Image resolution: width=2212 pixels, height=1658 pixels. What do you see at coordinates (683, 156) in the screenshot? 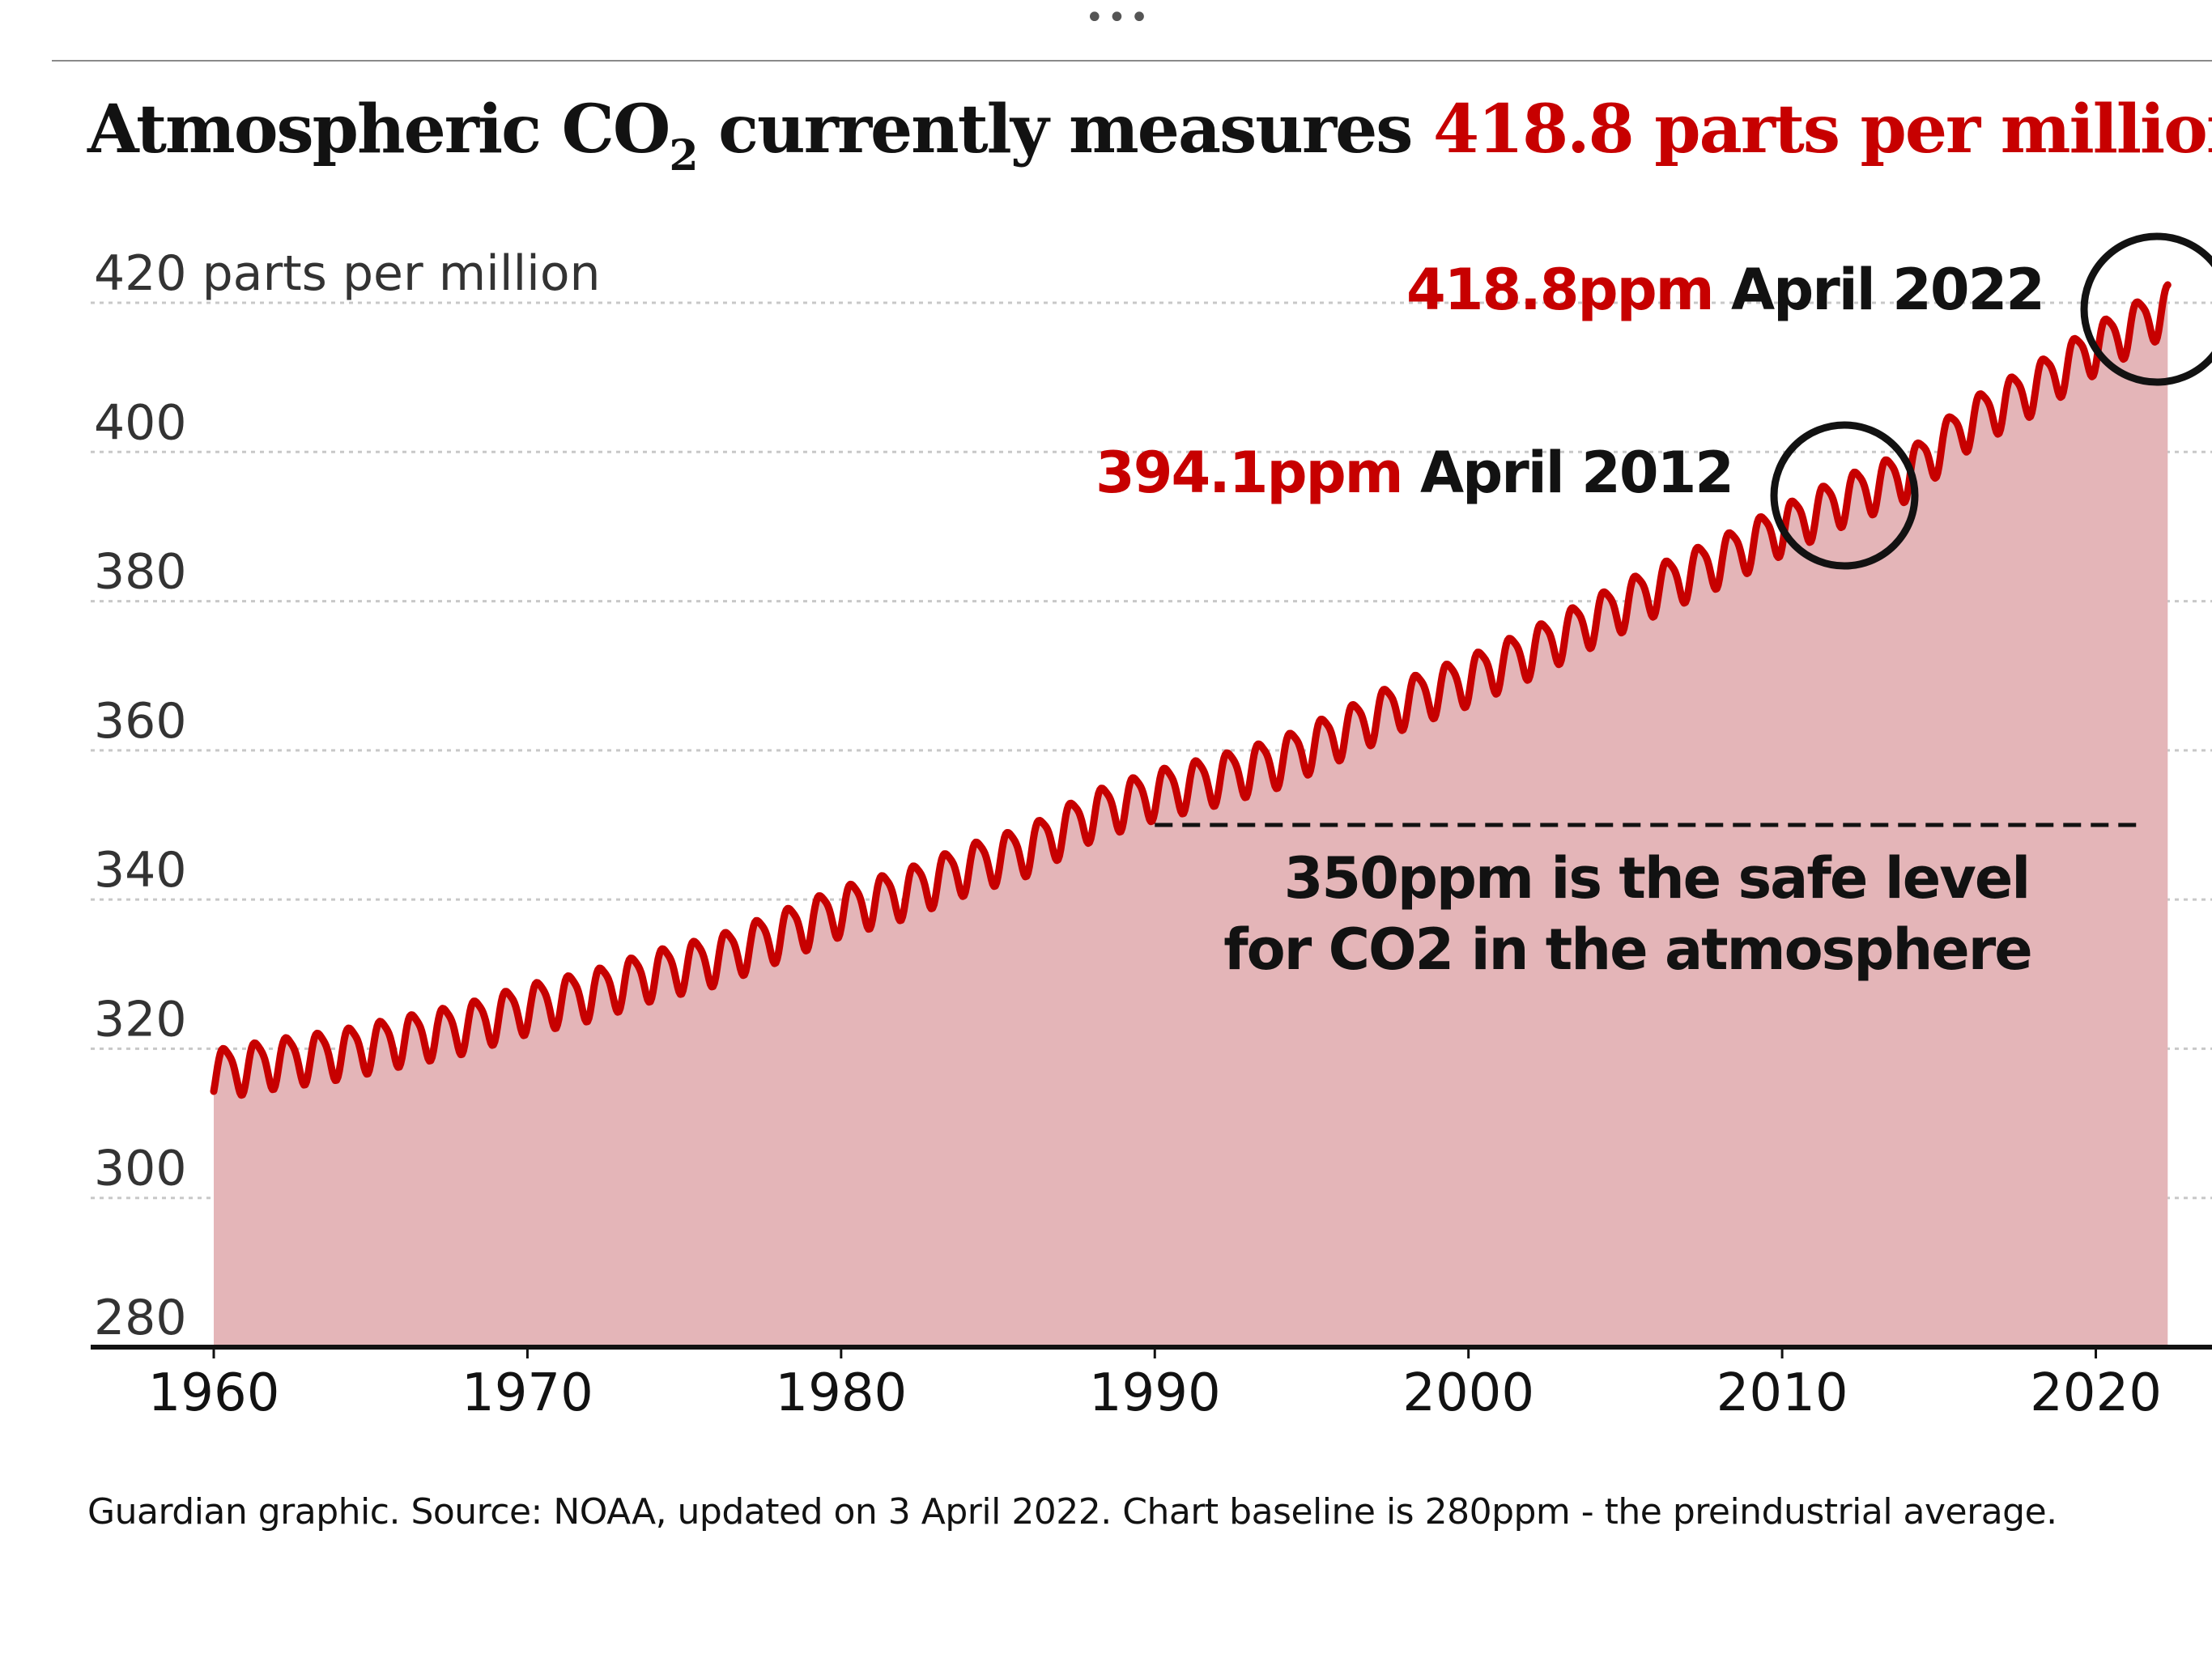
I see `headline-subscript: 2` at bounding box center [683, 156].